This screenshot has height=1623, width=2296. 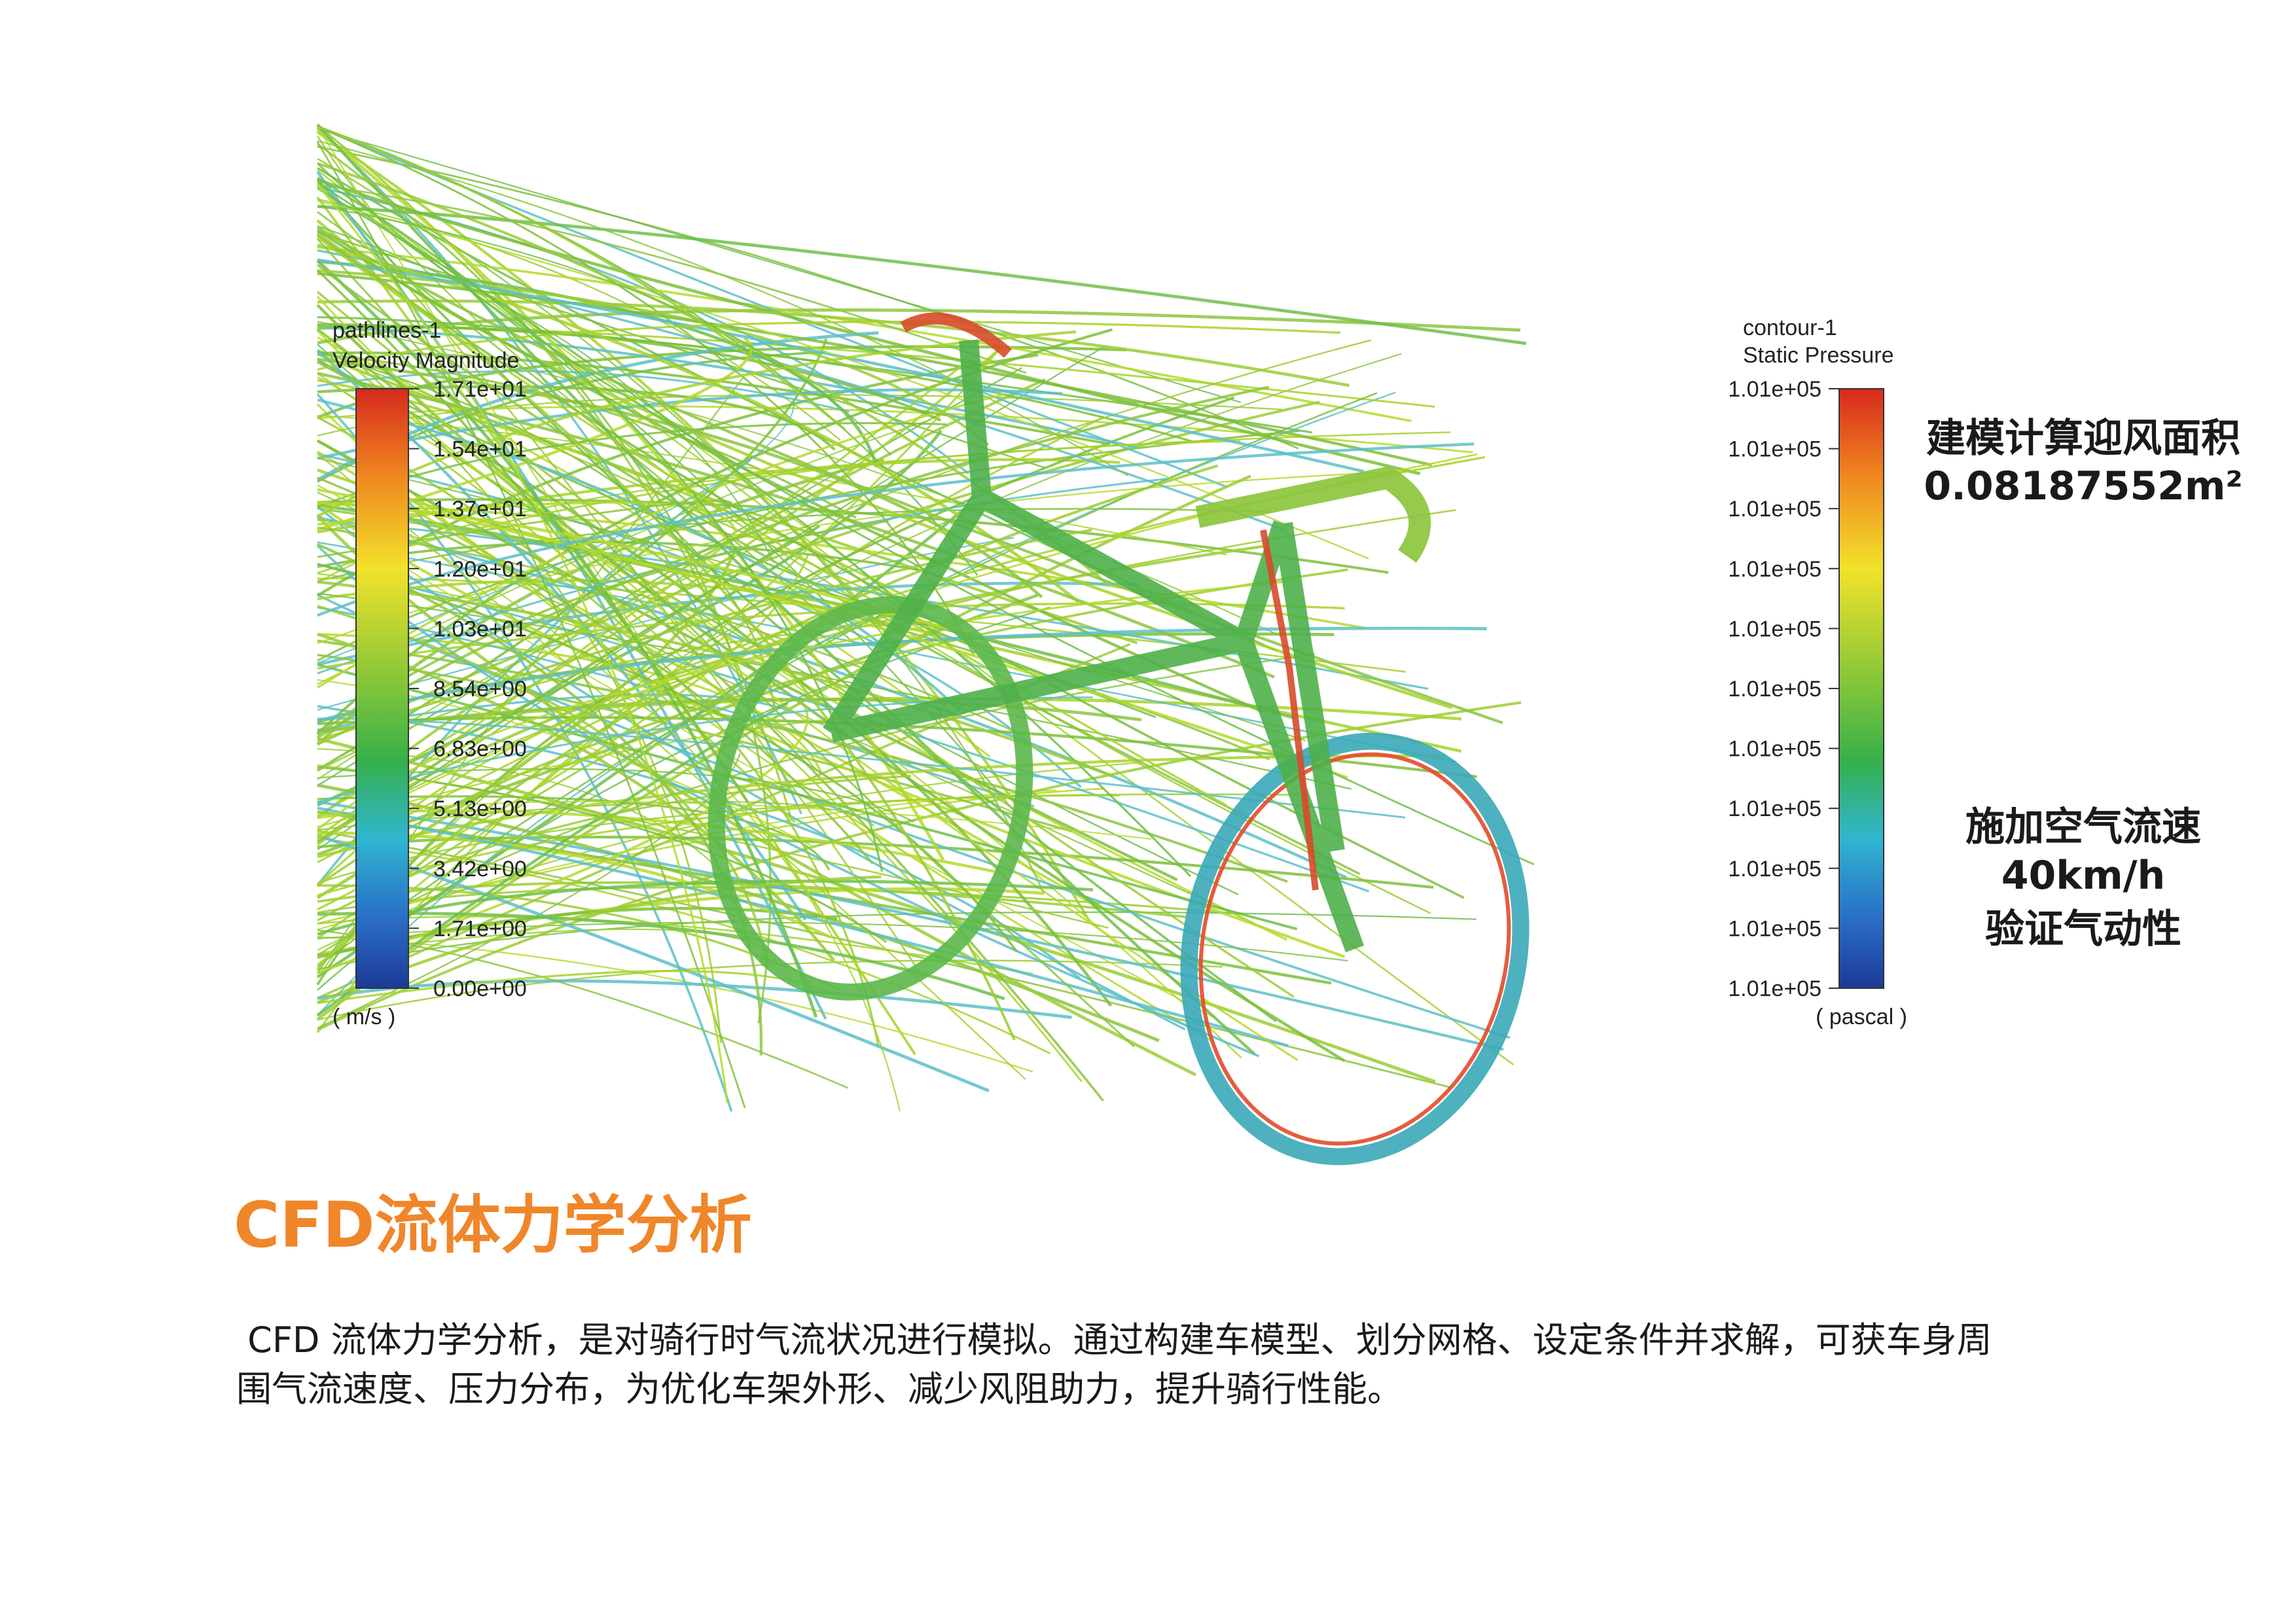 What do you see at coordinates (1861, 1017) in the screenshot?
I see `legend-unit: ( pascal )` at bounding box center [1861, 1017].